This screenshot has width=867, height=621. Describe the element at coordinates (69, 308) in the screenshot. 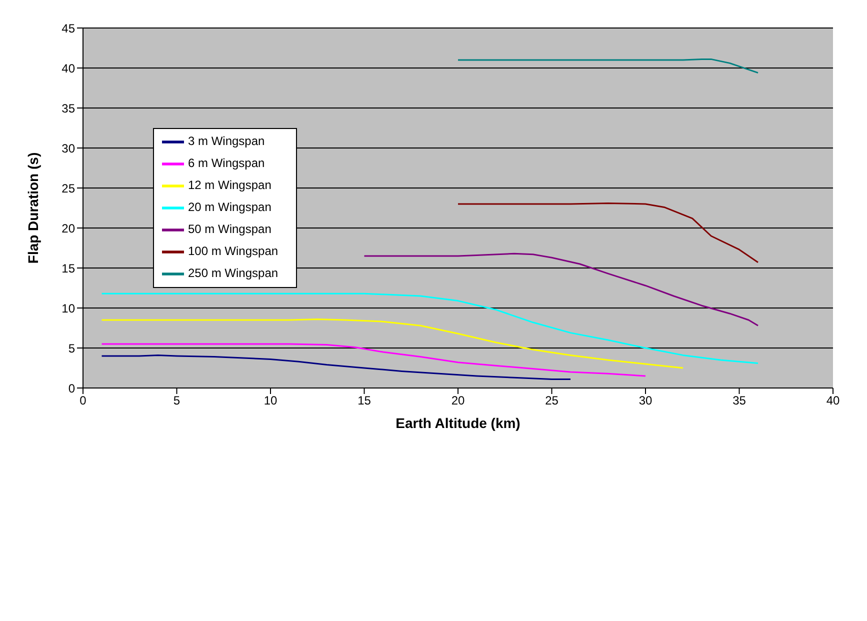

I see `y-tick-label: 10` at that location.